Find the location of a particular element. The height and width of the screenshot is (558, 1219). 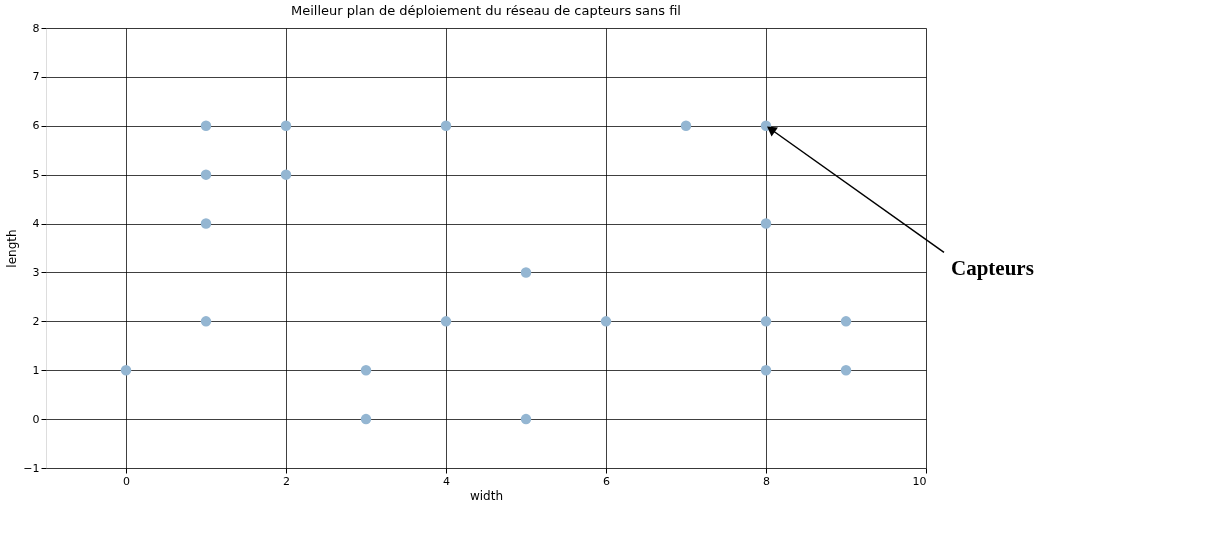

y-tick-label: 0 is located at coordinates (36, 419).